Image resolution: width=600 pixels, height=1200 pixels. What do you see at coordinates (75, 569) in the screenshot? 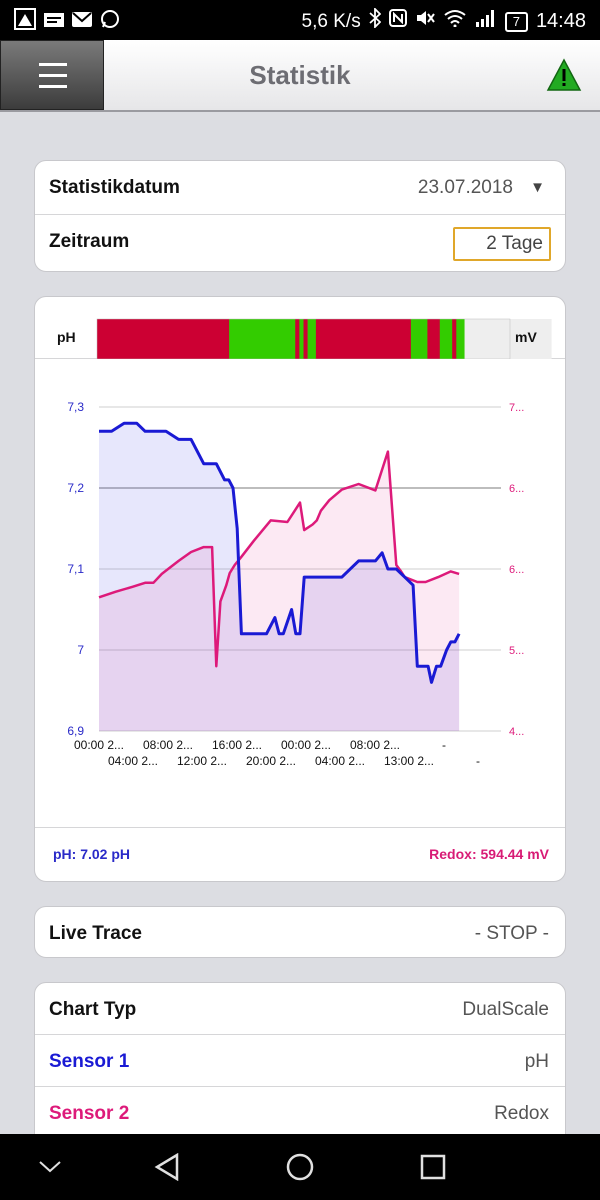
I see `left-tick-label: 7,1` at bounding box center [75, 569].